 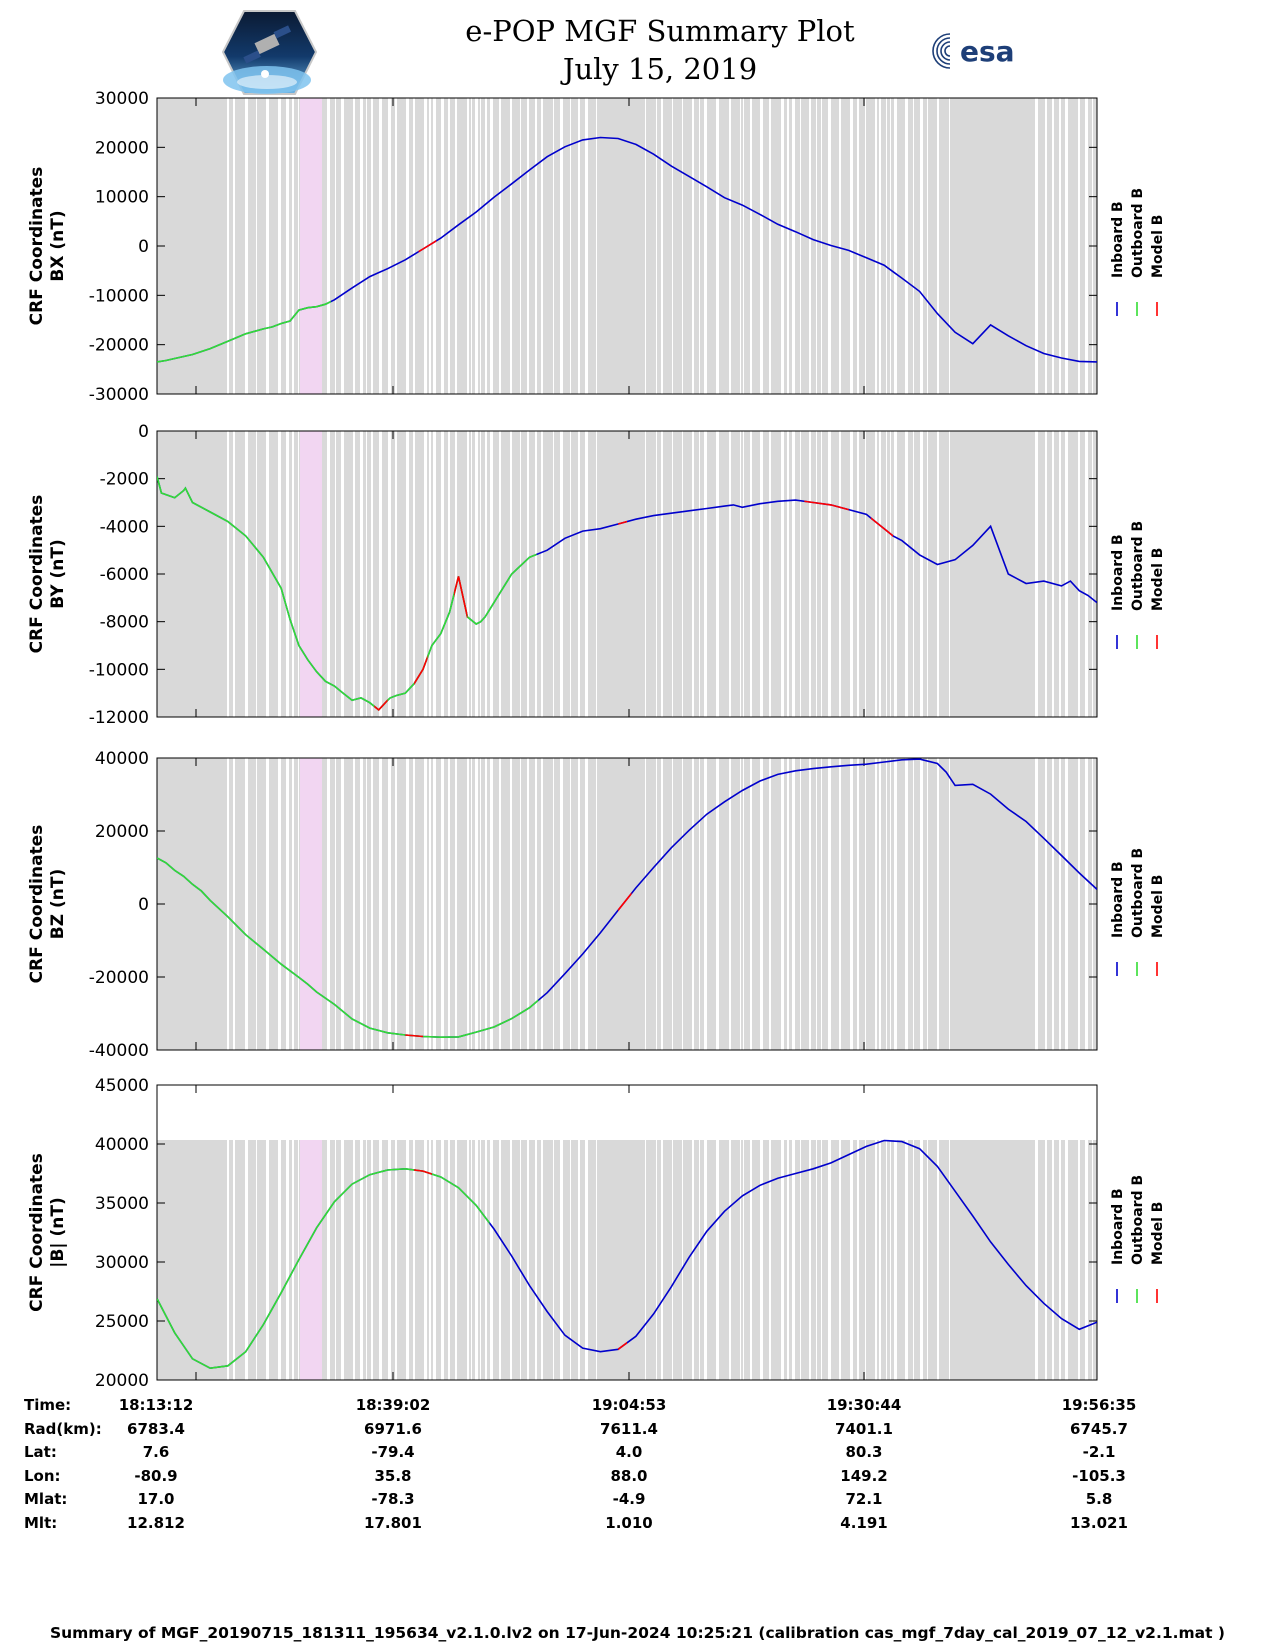 What do you see at coordinates (124, 623) in the screenshot?
I see `y-tick-label: -8000` at bounding box center [124, 623].